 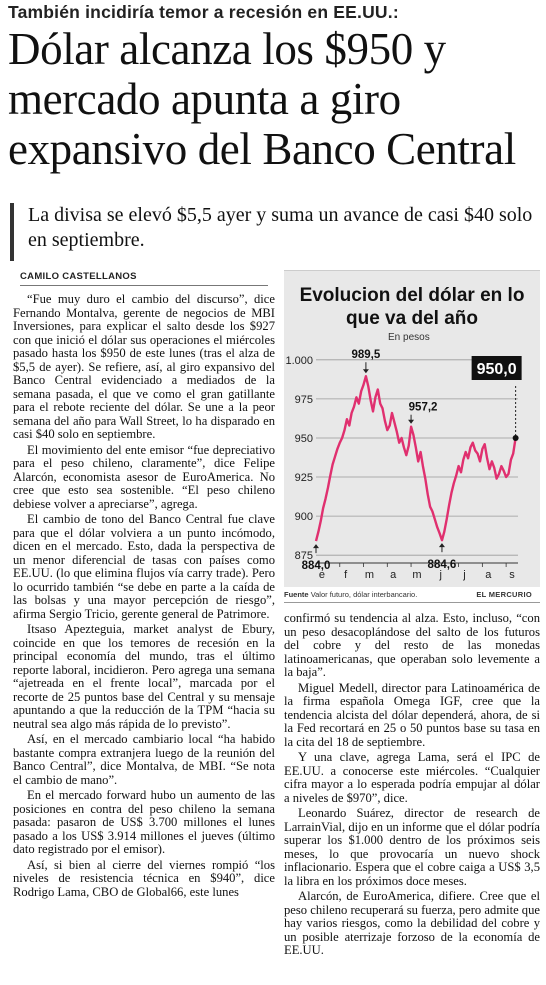 What do you see at coordinates (364, 594) in the screenshot?
I see `chart-source-text: Valor futuro, dólar interbancario.` at bounding box center [364, 594].